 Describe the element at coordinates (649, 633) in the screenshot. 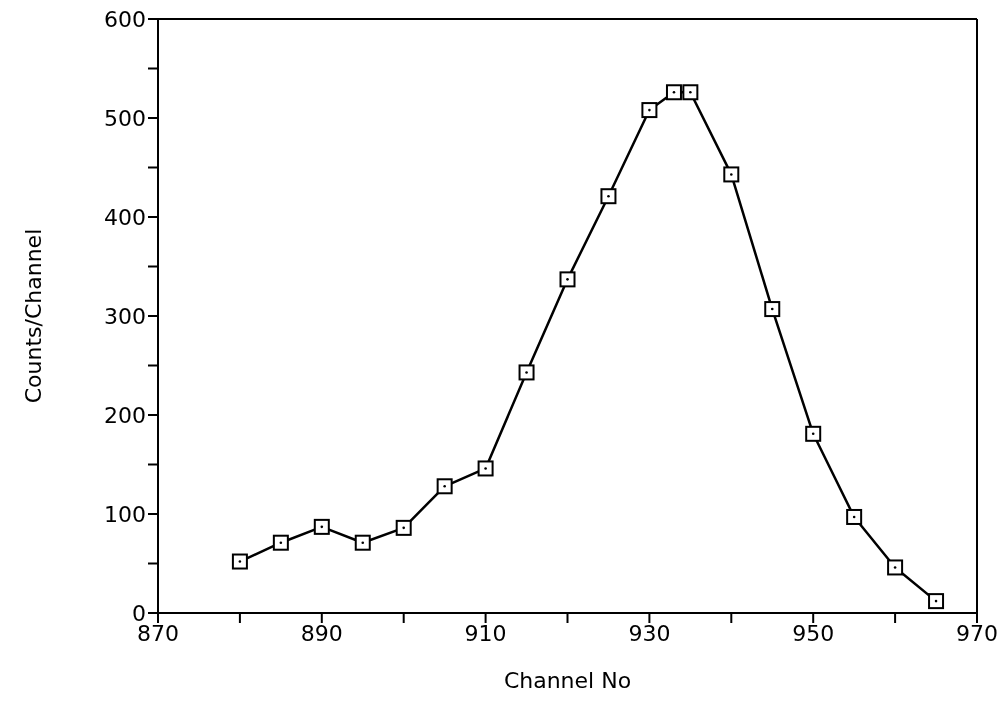

I see `x-tick-label: 930` at that location.